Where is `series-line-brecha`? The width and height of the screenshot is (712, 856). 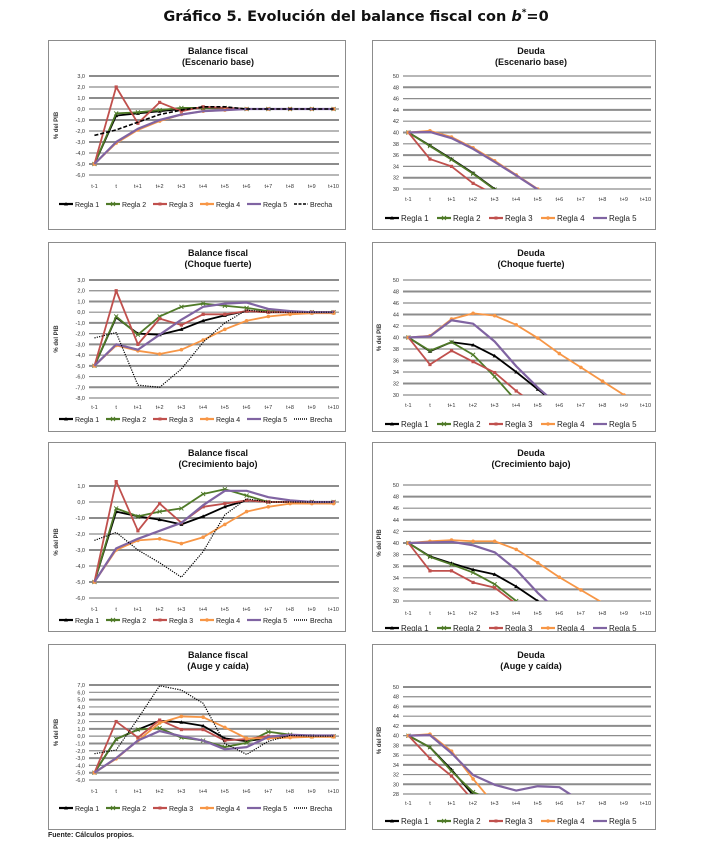 series-line-brecha is located at coordinates (214, 538).